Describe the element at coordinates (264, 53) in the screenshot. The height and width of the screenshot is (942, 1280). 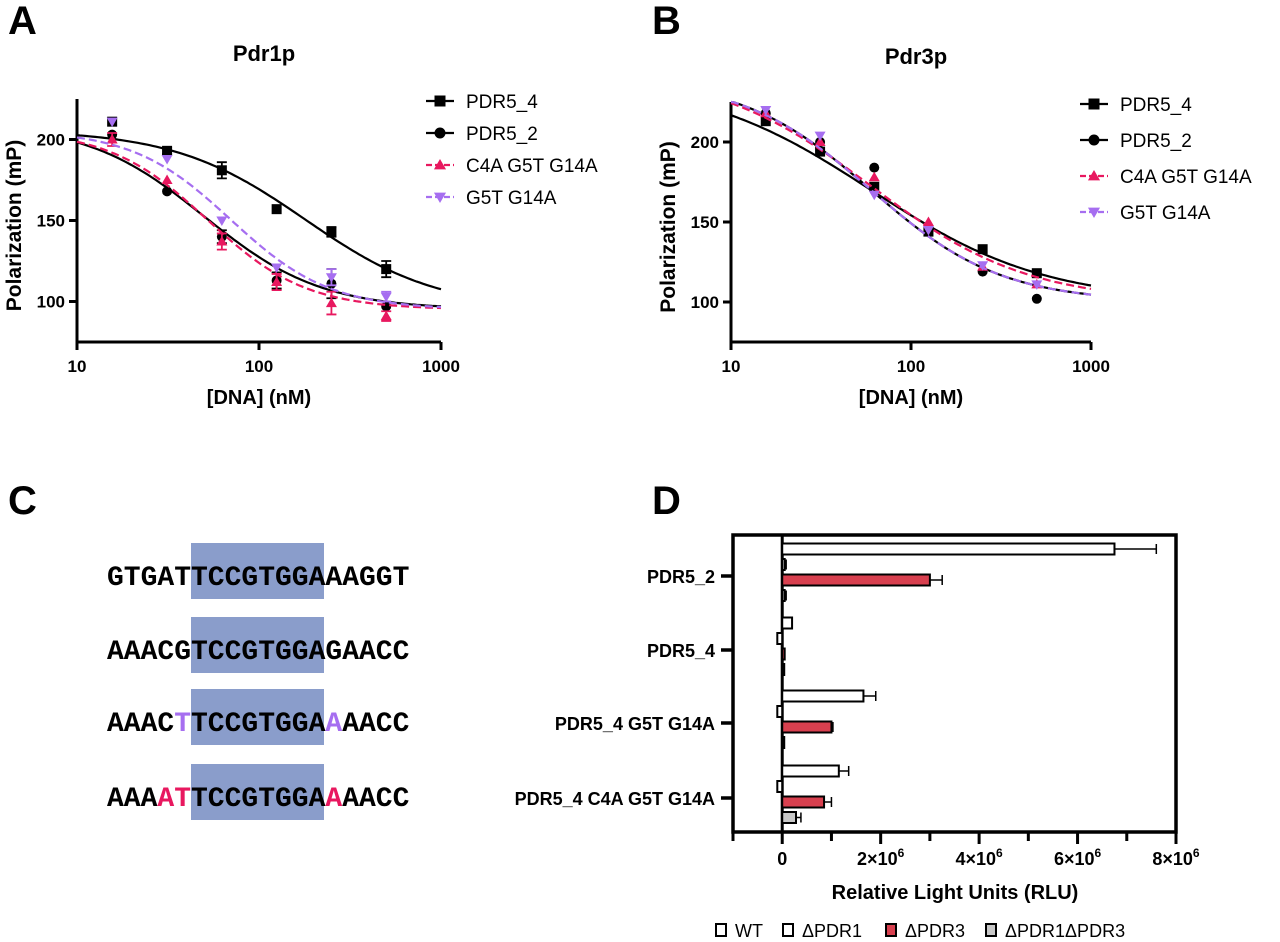
I see `chart-title: Pdr1p` at that location.